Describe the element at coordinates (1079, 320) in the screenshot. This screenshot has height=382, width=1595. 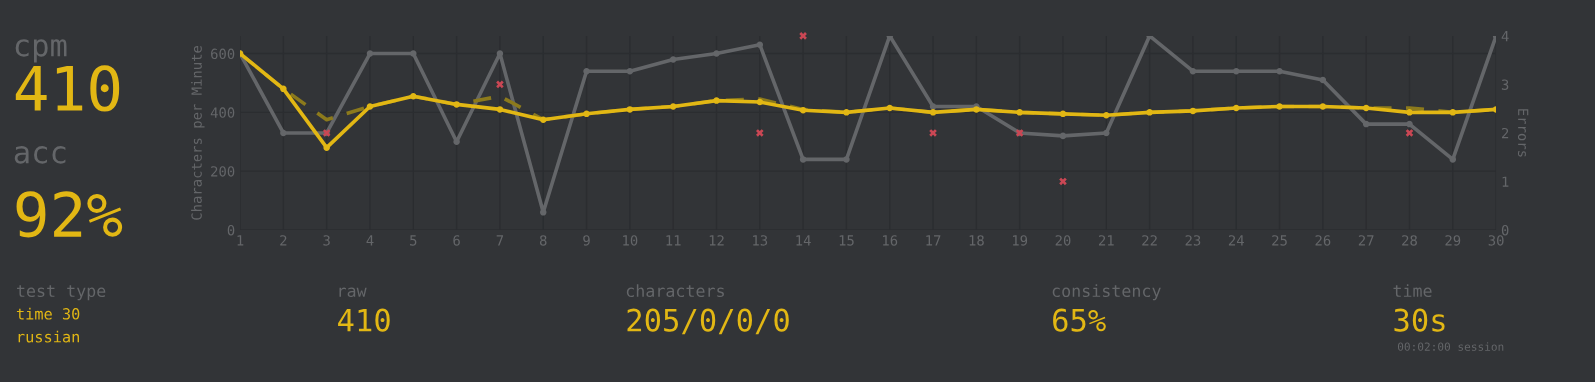
I see `text: 65%` at that location.